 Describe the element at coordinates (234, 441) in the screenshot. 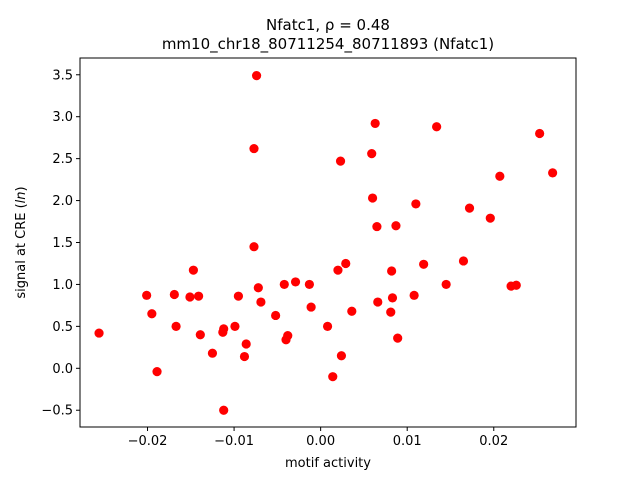

I see `x-tick-label: −0.01` at that location.